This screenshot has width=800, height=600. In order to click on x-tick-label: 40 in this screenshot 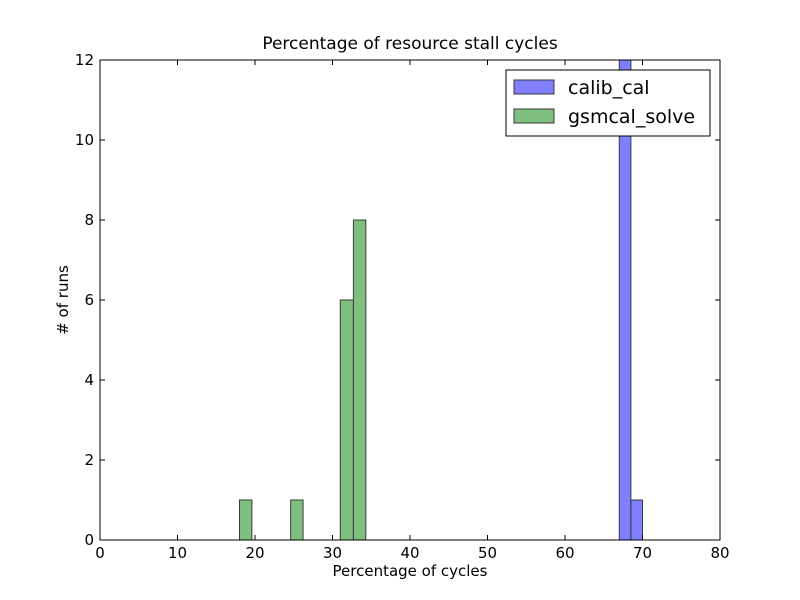, I will do `click(409, 553)`.